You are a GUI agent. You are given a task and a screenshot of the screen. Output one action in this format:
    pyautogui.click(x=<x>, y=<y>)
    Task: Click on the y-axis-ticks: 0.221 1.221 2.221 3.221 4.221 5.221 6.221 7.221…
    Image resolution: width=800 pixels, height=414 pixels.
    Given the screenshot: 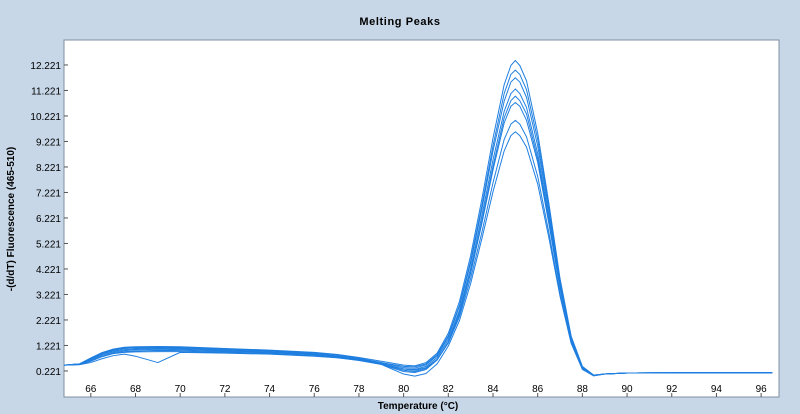 What is the action you would take?
    pyautogui.click(x=49, y=219)
    